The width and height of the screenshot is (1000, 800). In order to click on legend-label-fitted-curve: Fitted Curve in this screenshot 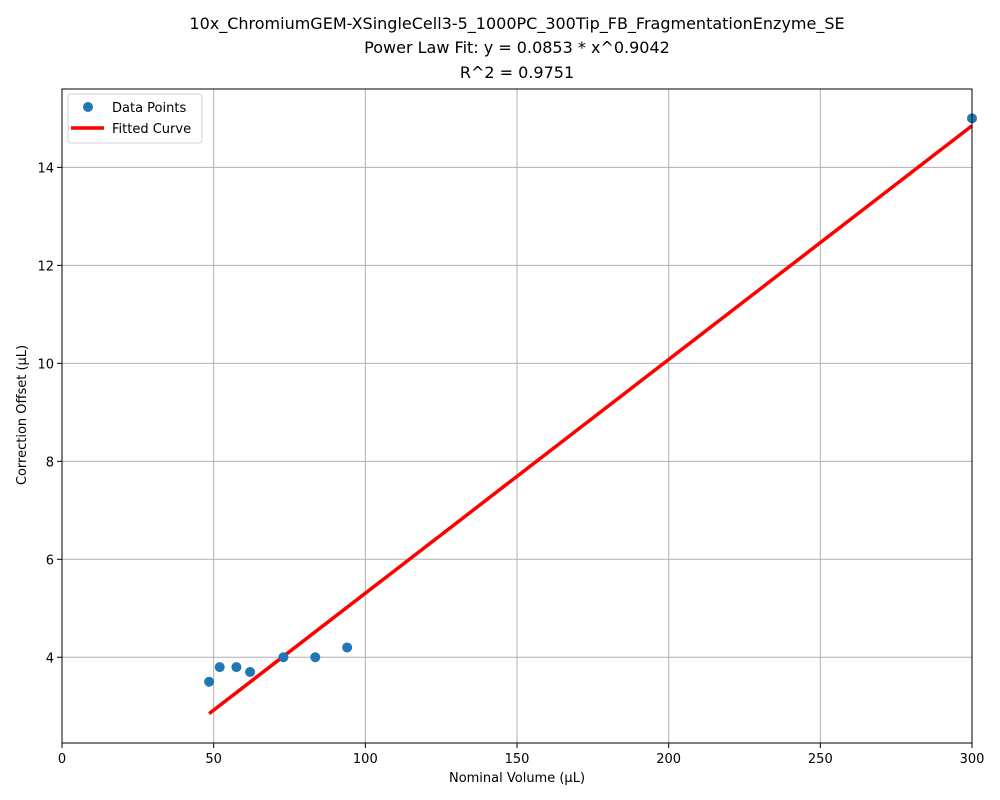, I will do `click(151, 129)`.